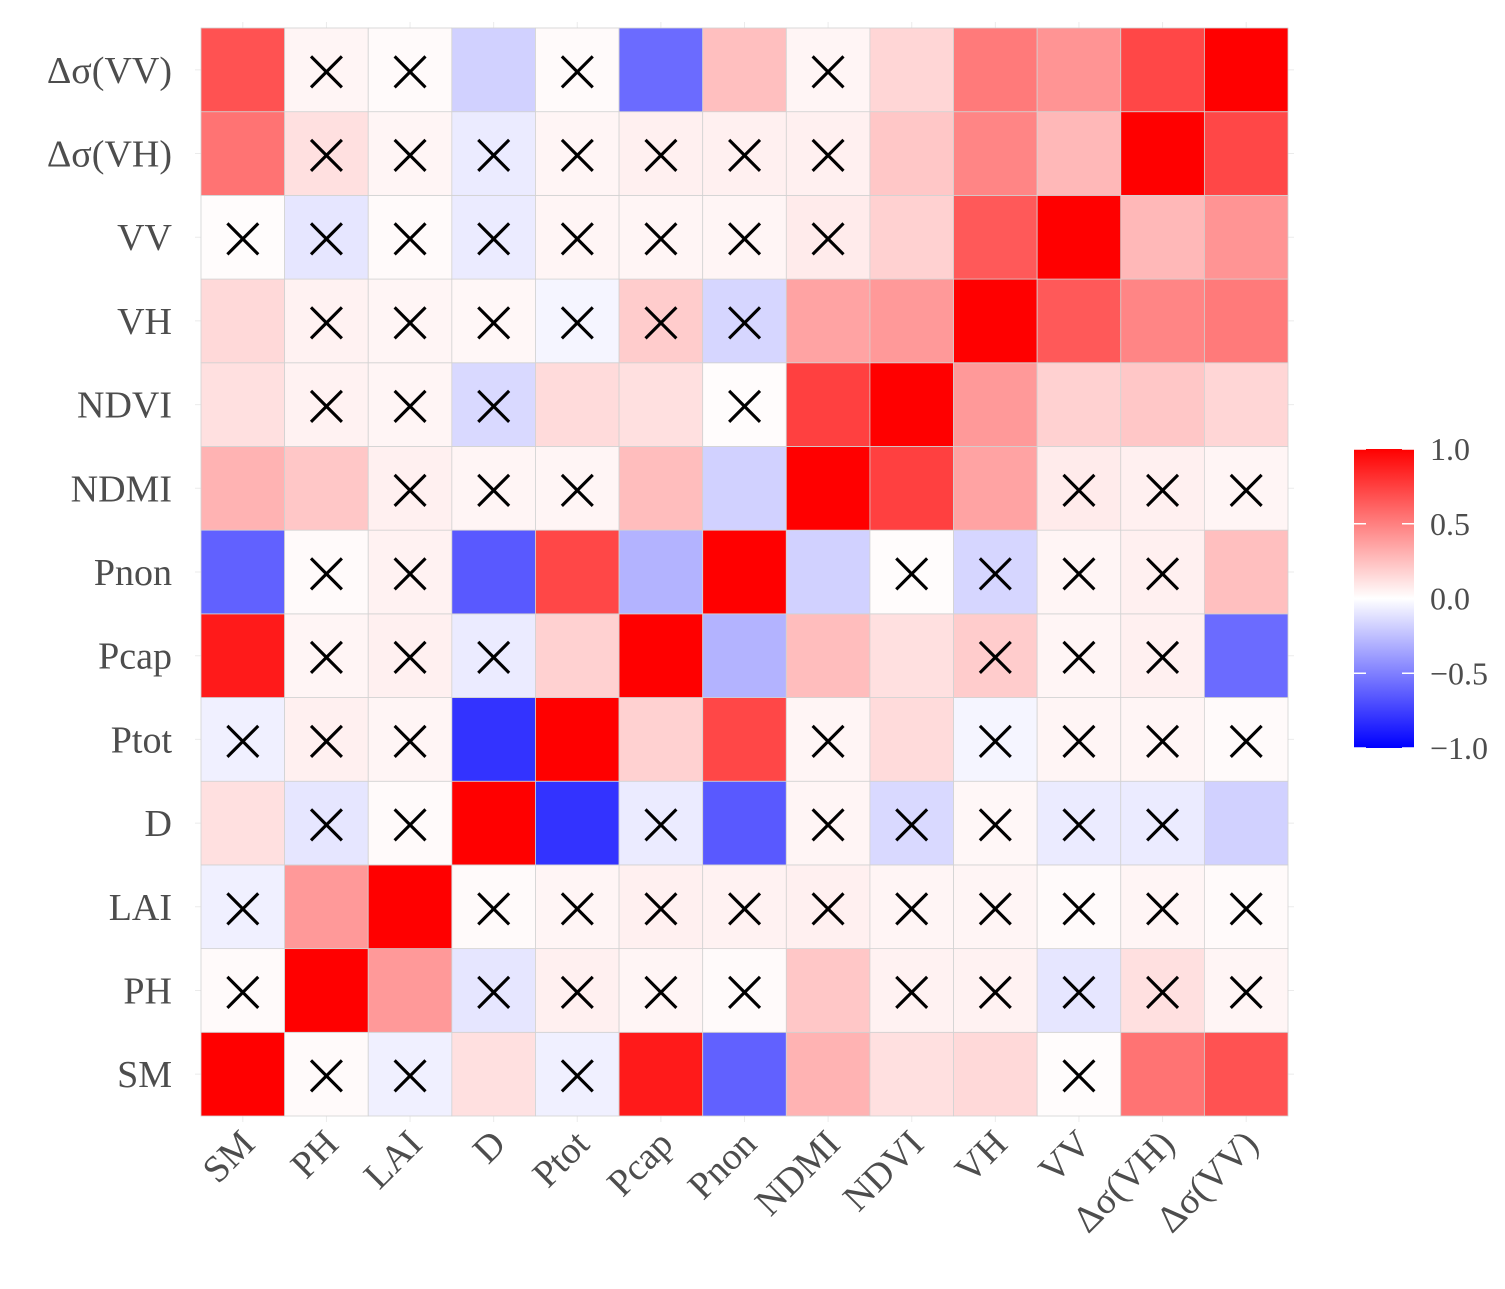 The image size is (1505, 1289). I want to click on heatmap-cell-sm-vh, so click(1162, 1074).